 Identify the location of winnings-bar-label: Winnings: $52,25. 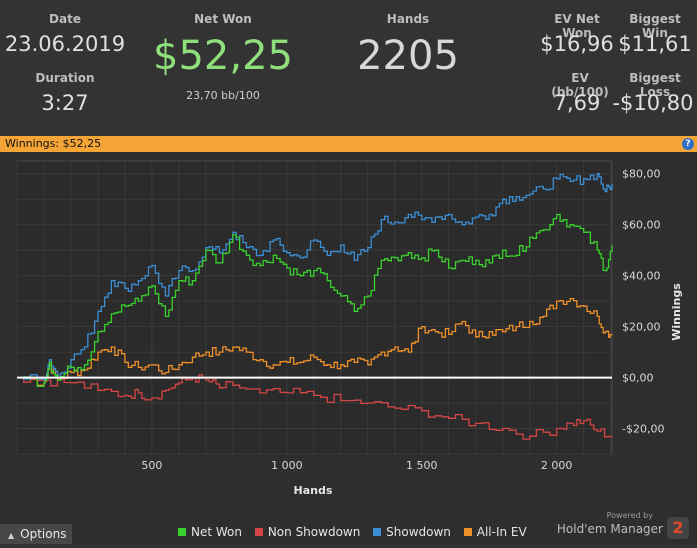
(53, 143).